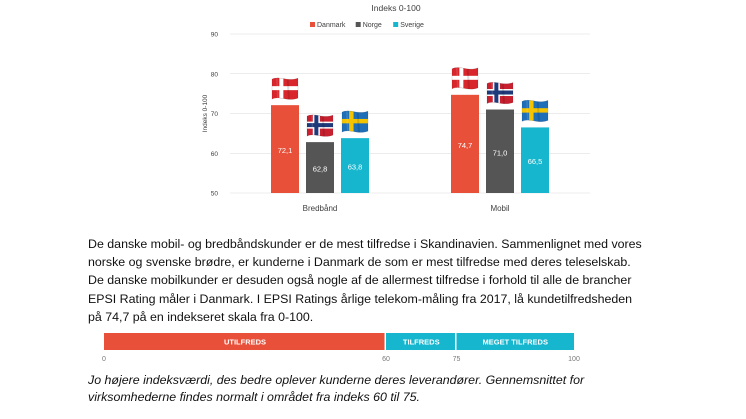 The height and width of the screenshot is (419, 746). I want to click on scale-segment-meget-tilfreds, so click(515, 341).